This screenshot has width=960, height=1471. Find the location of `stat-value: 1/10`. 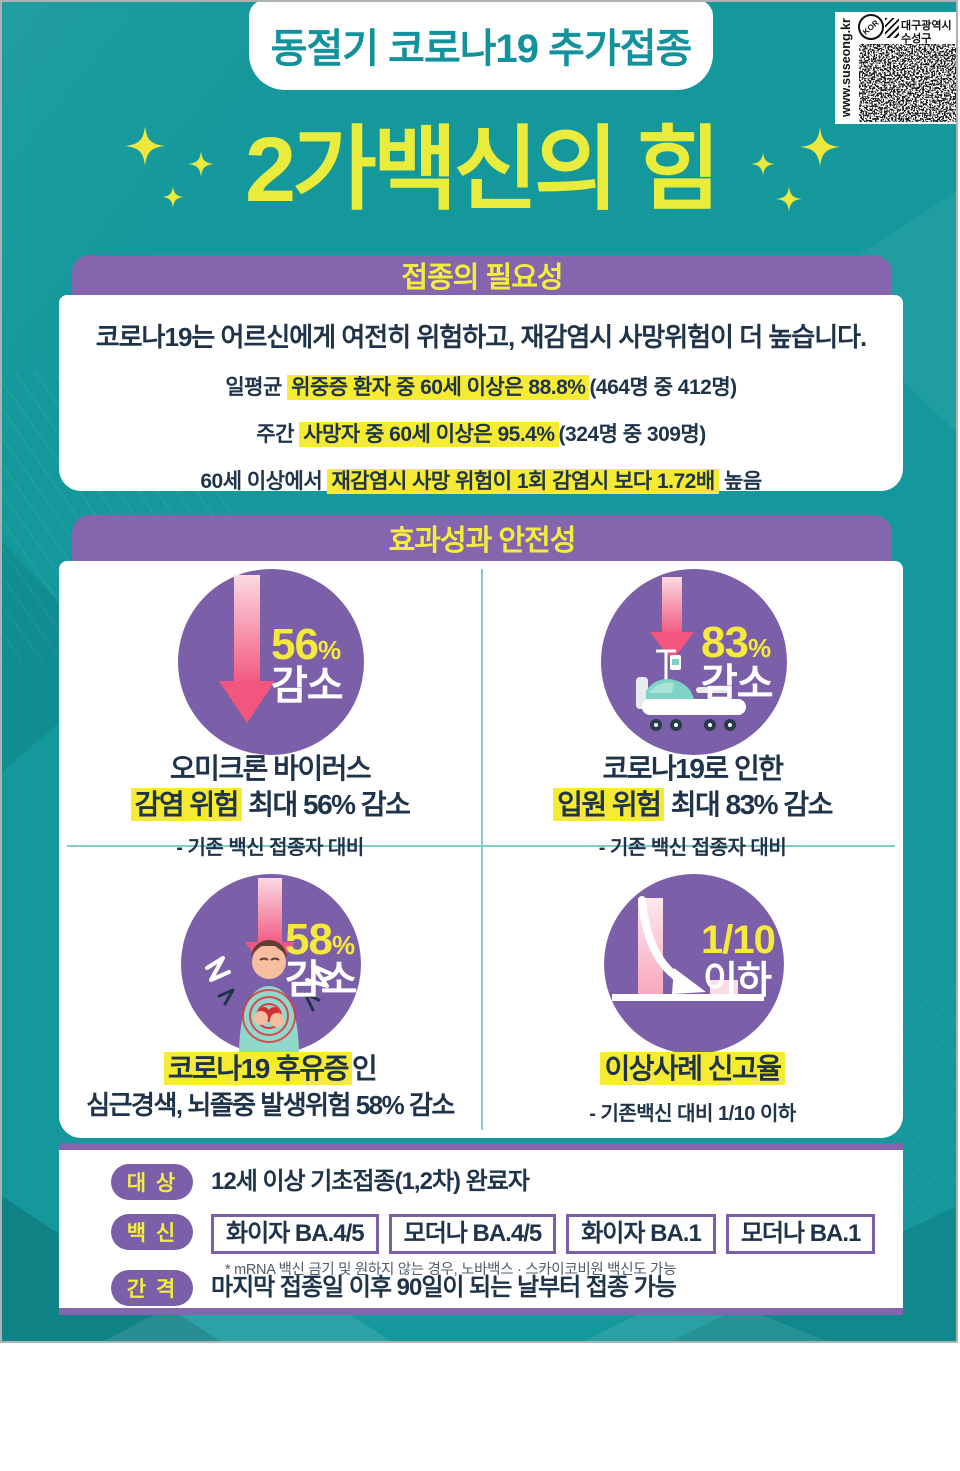

stat-value: 1/10 is located at coordinates (738, 940).